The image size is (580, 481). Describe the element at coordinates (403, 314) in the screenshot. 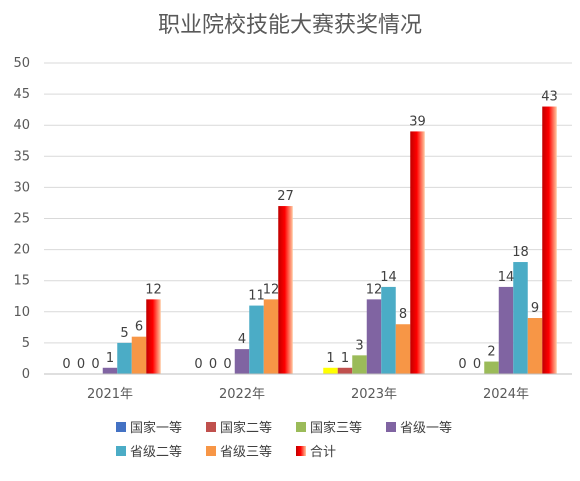

I see `data-label: 8` at that location.